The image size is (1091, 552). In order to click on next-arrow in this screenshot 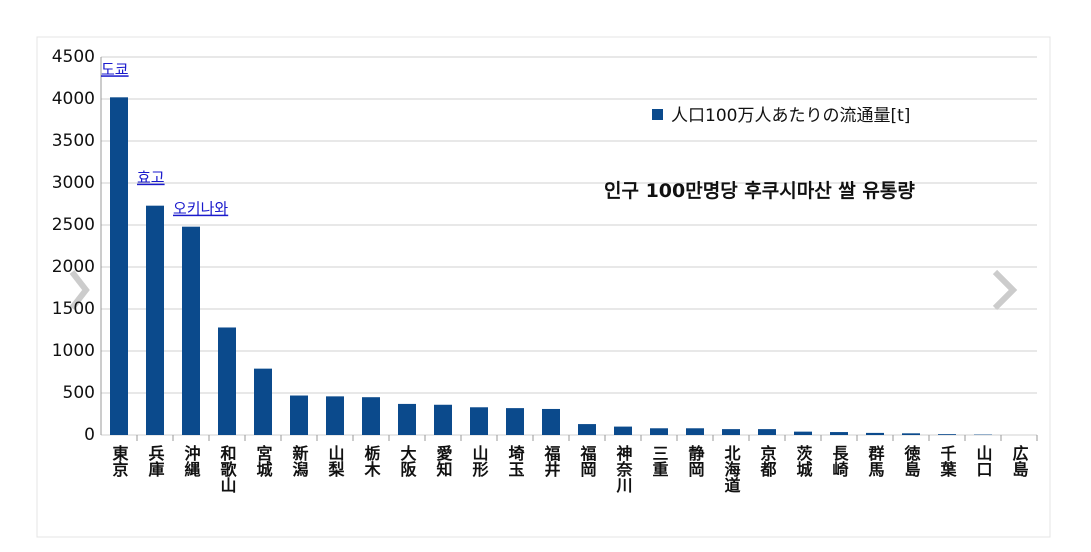, I will do `click(1005, 290)`.